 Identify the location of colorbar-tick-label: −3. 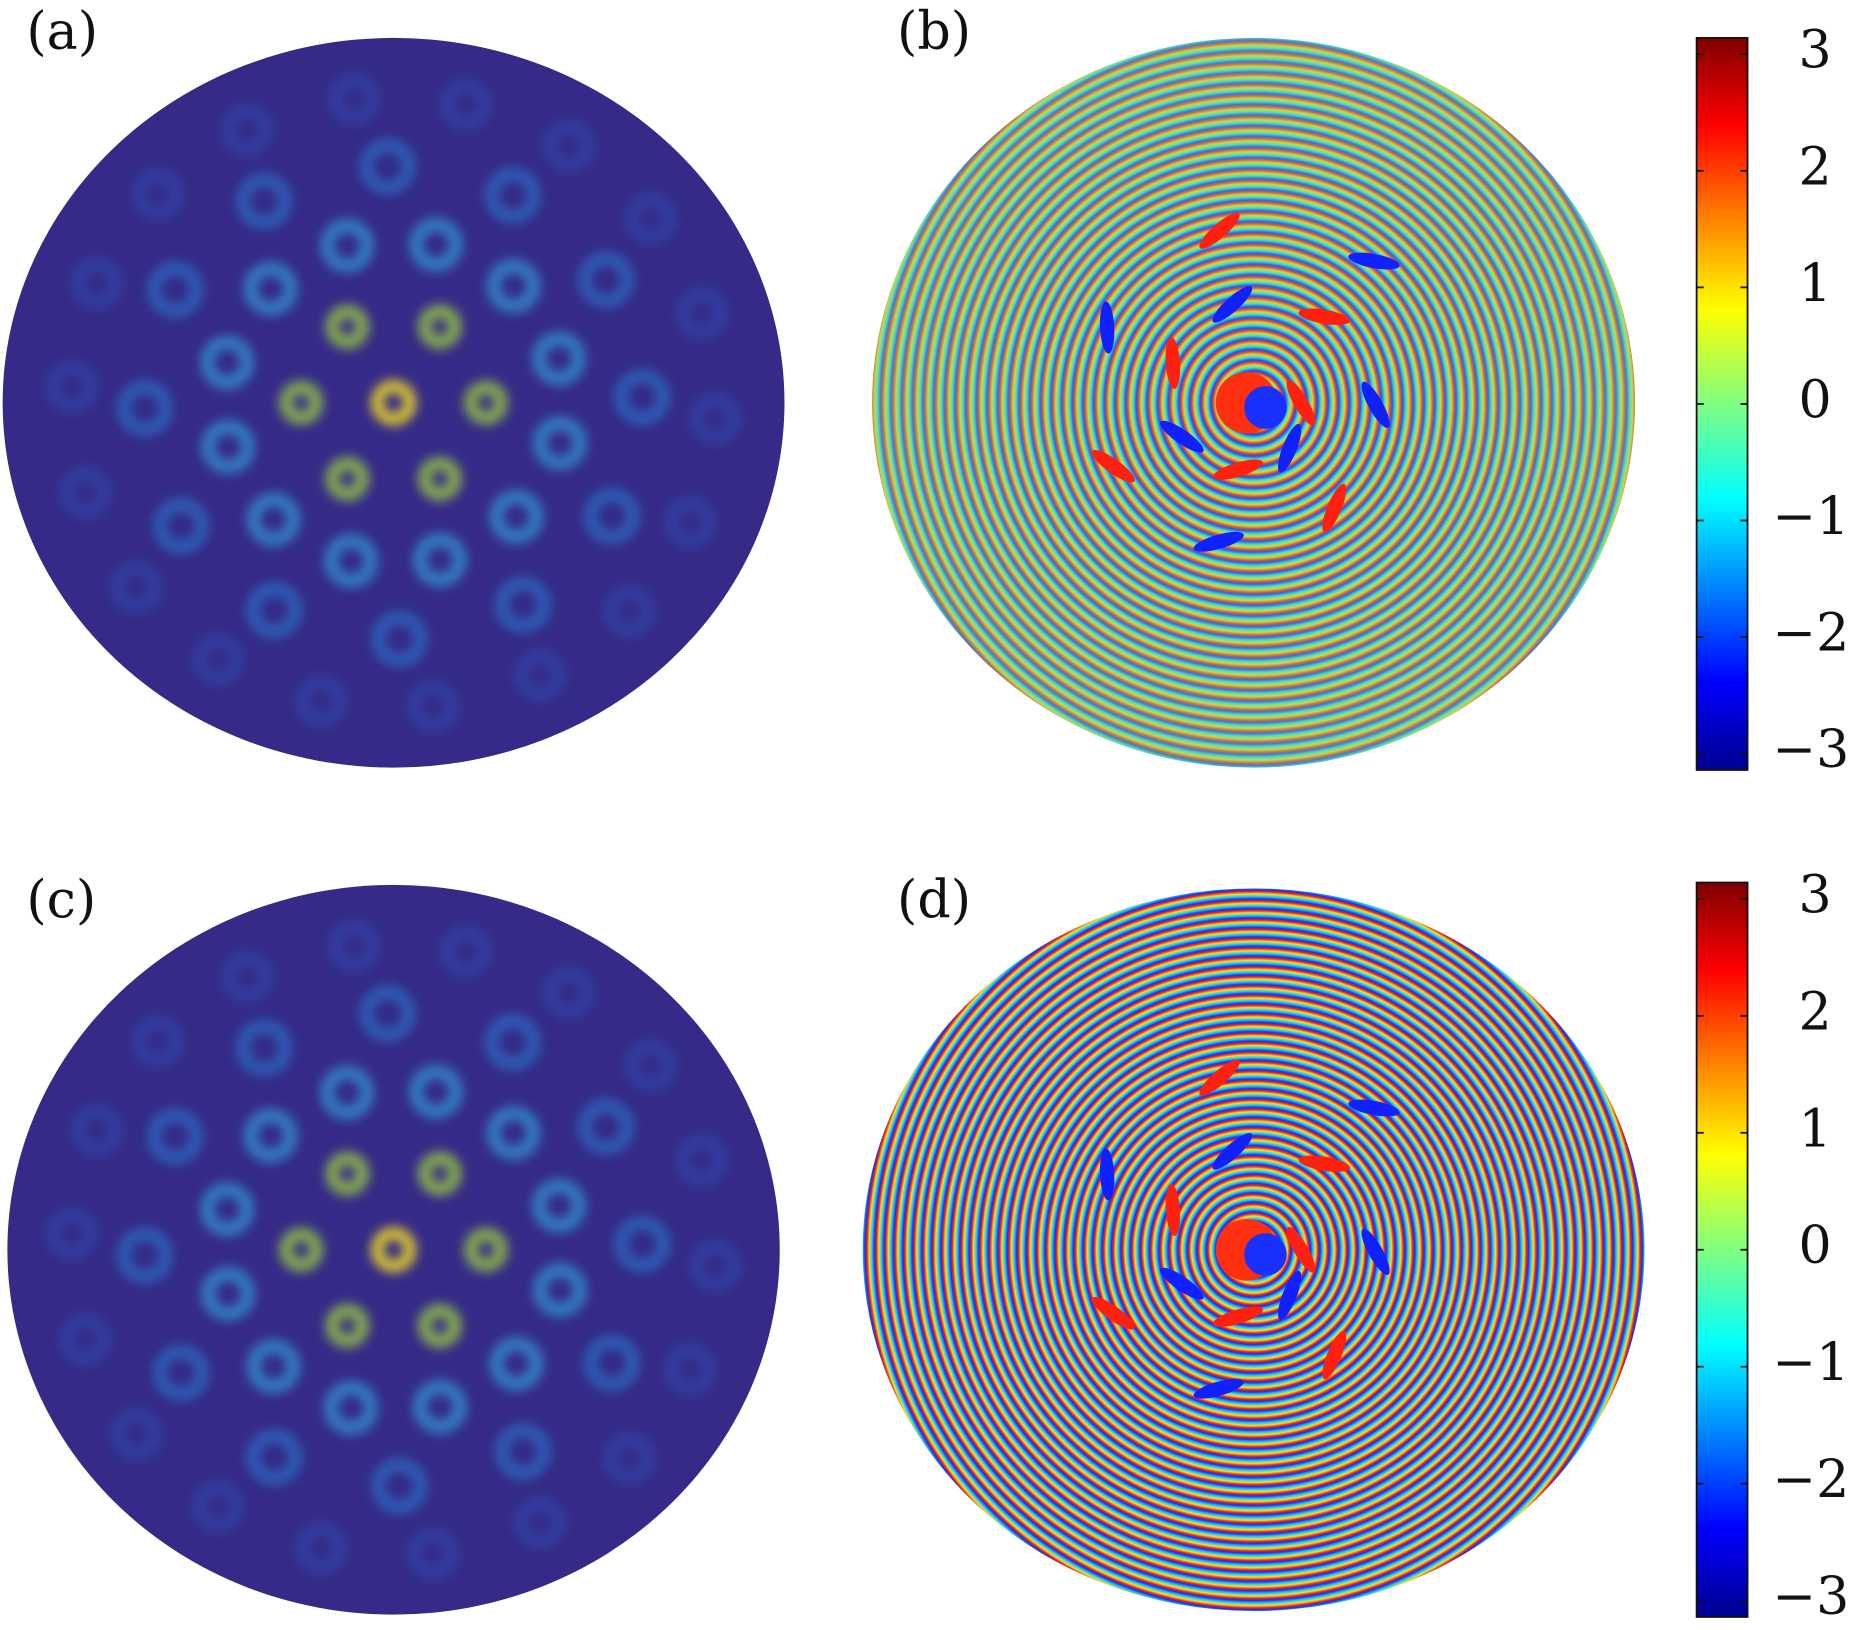
(1810, 750).